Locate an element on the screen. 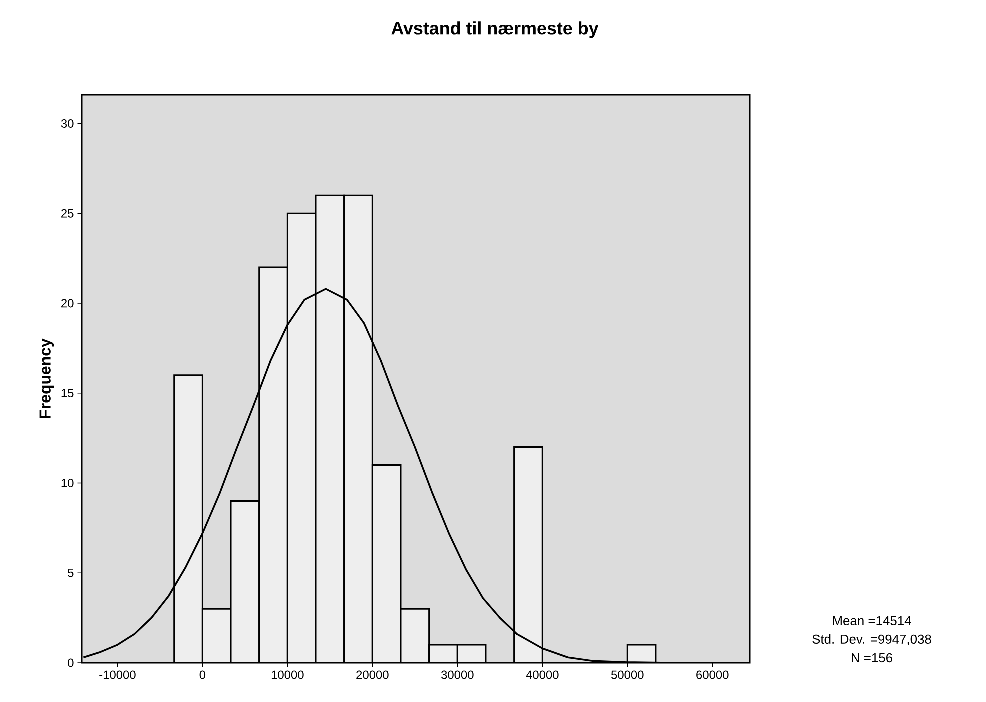  text: Std. Dev. =9947,038 is located at coordinates (872, 640).